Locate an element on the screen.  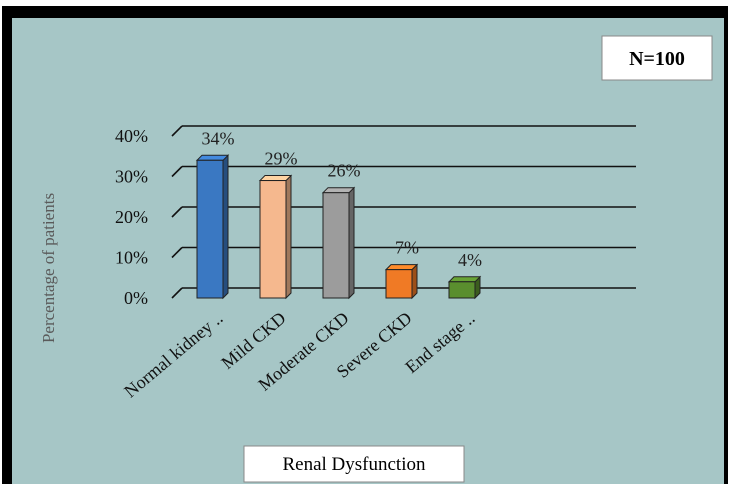
x-axis-label-rect is located at coordinates (354, 464).